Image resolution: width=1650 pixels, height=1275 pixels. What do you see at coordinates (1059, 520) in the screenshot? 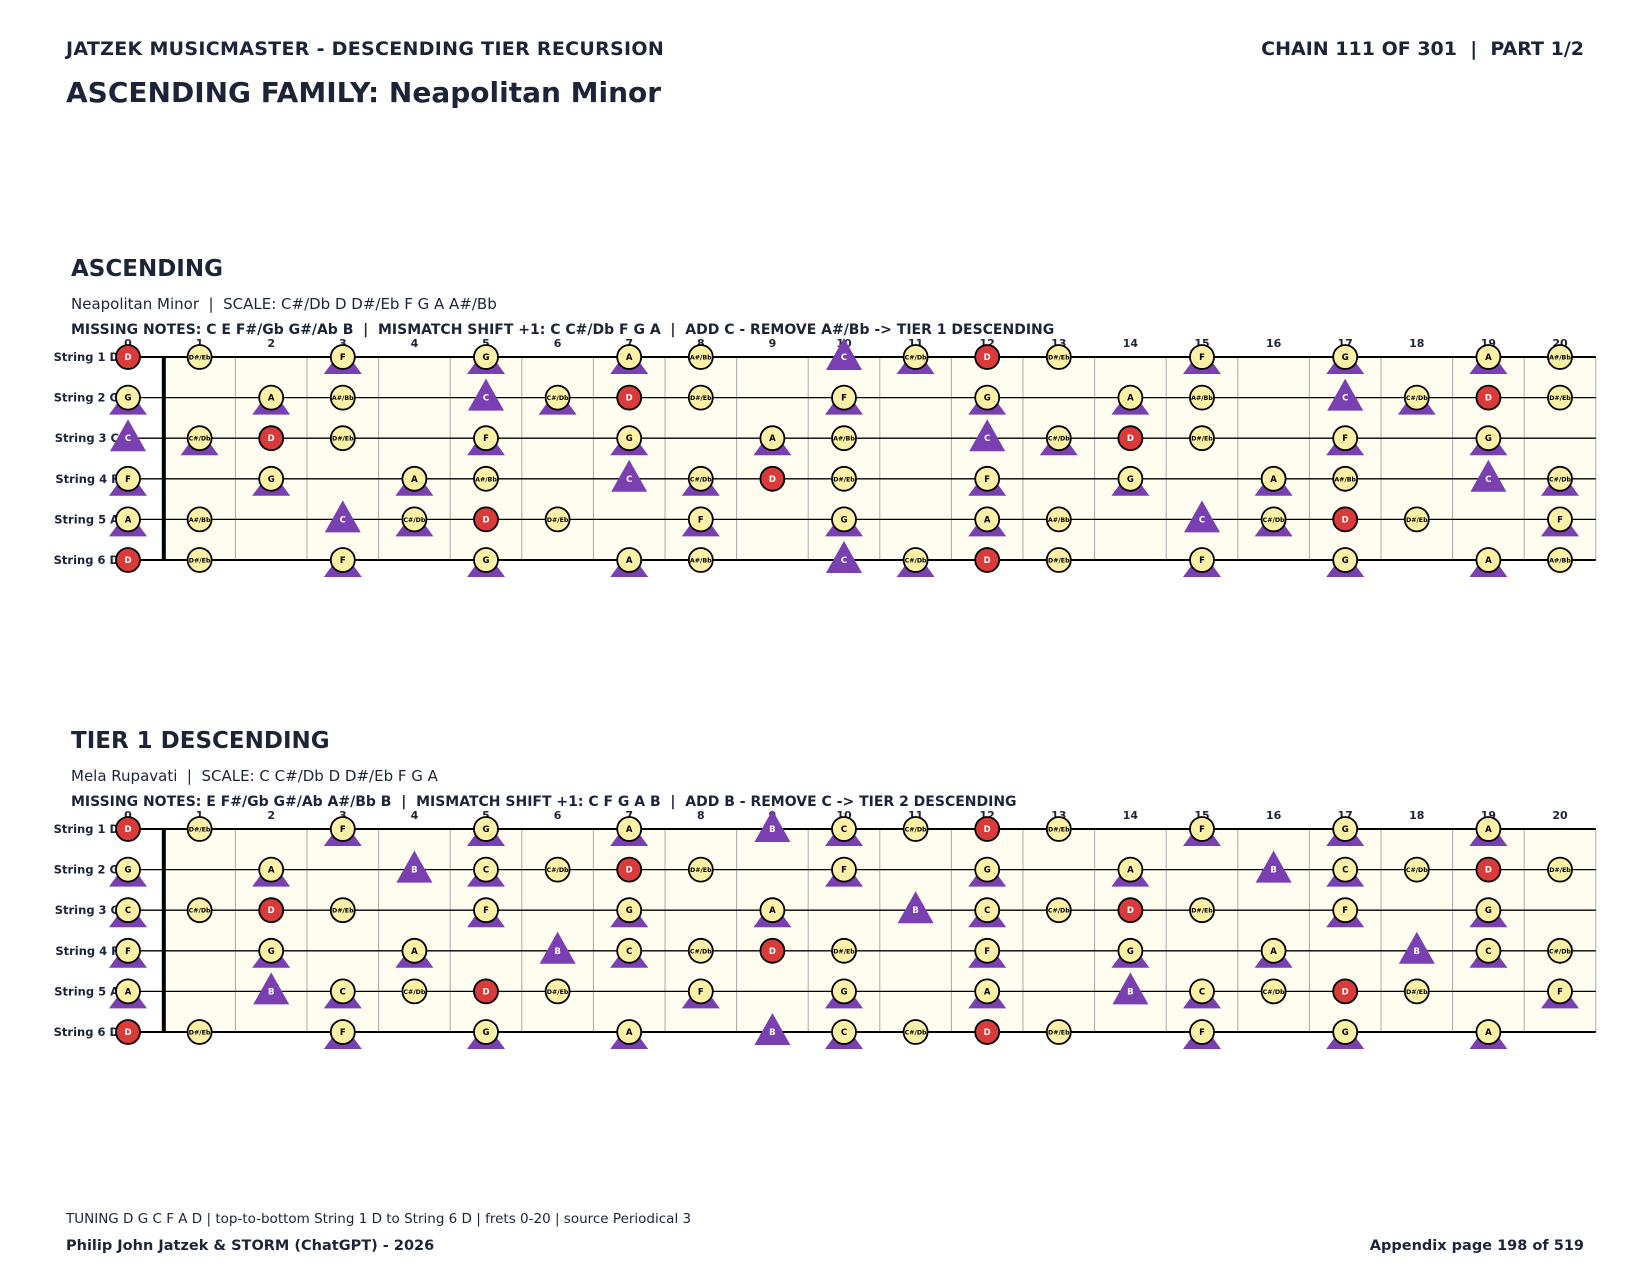
I see `note-label: A#/Bb` at bounding box center [1059, 520].